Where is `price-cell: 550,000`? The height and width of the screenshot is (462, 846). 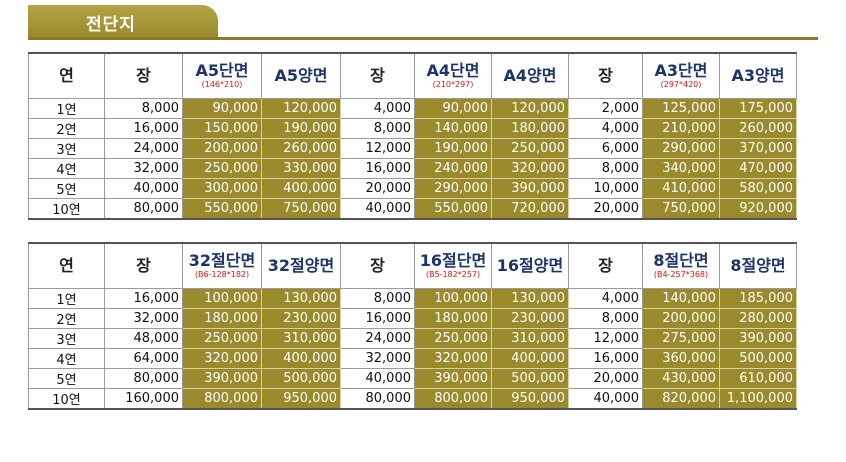
price-cell: 550,000 is located at coordinates (222, 209).